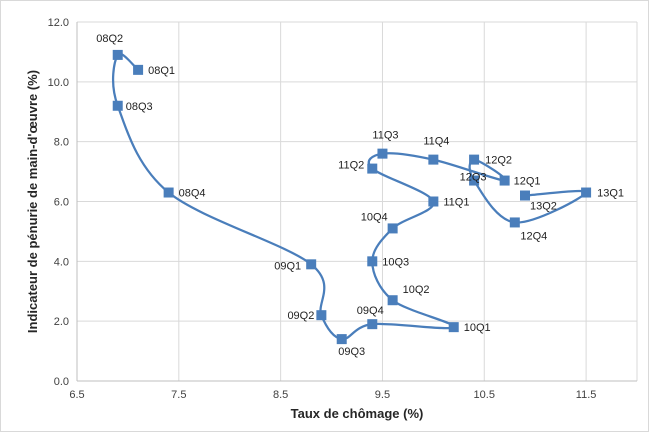 The height and width of the screenshot is (432, 649). What do you see at coordinates (382, 395) in the screenshot?
I see `x-tick-label: 9.5` at bounding box center [382, 395].